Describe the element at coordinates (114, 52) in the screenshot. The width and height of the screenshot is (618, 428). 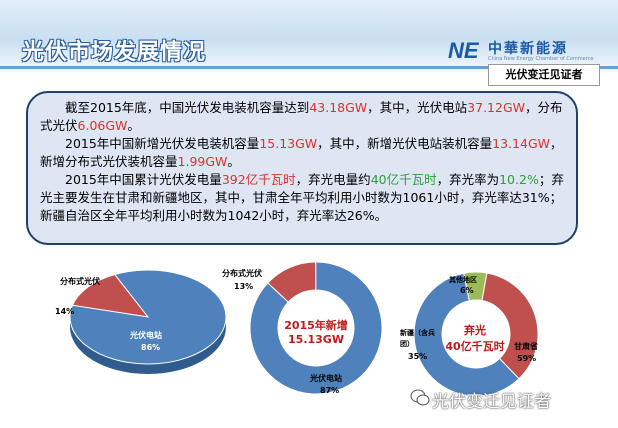
I see `slide-title: 光伏市场发展情况` at that location.